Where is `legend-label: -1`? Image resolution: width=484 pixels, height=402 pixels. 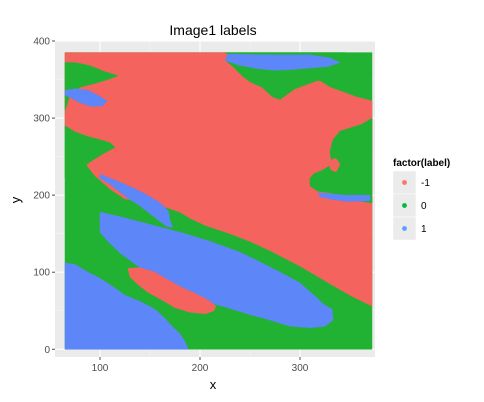 legend-label: -1 is located at coordinates (425, 183).